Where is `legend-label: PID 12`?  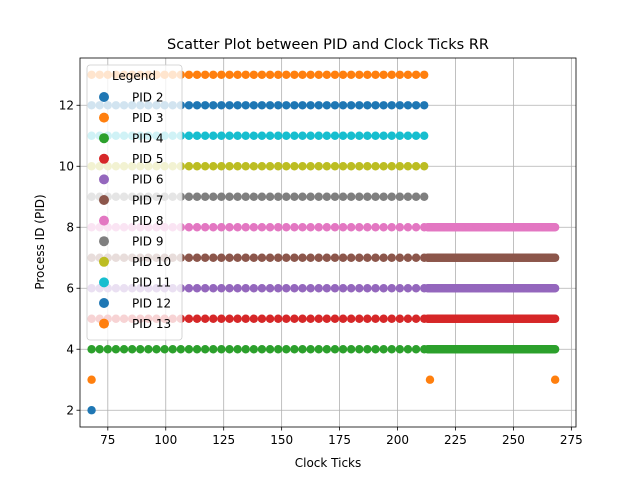
legend-label: PID 12 is located at coordinates (151, 303).